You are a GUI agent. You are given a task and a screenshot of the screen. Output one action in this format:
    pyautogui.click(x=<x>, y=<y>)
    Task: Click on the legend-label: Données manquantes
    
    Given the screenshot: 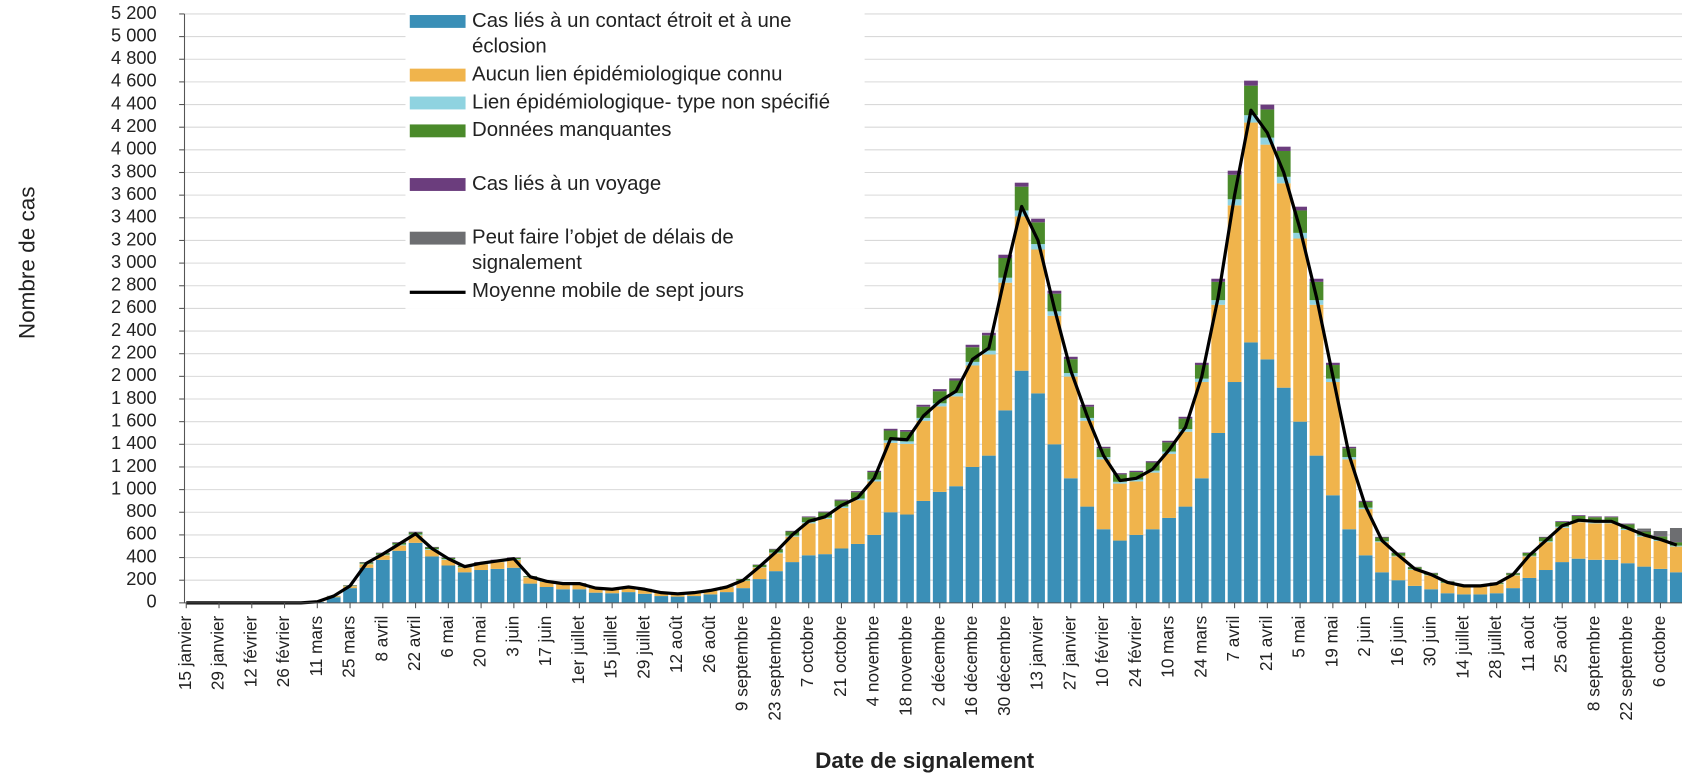 What is the action you would take?
    pyautogui.click(x=571, y=130)
    